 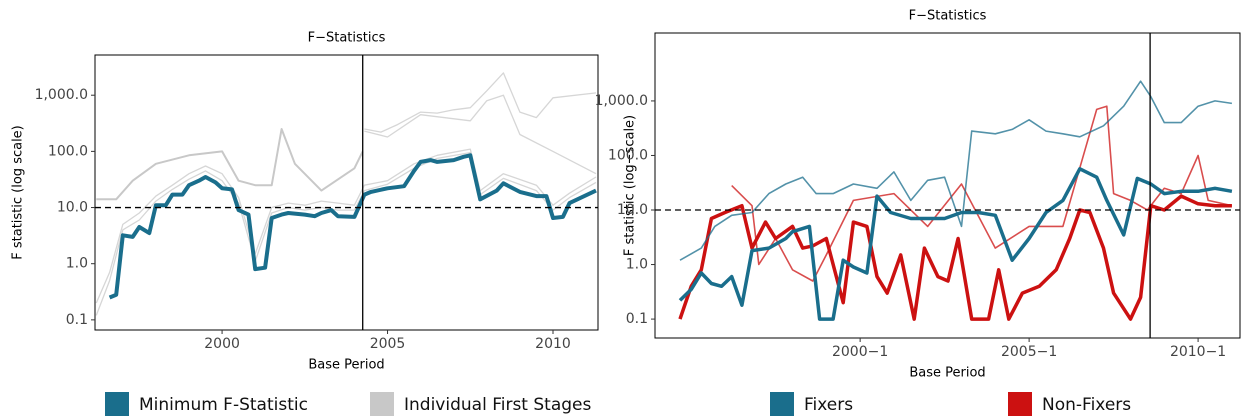 I want to click on y-axis-label: F statistic (log−scale), so click(x=630, y=185).